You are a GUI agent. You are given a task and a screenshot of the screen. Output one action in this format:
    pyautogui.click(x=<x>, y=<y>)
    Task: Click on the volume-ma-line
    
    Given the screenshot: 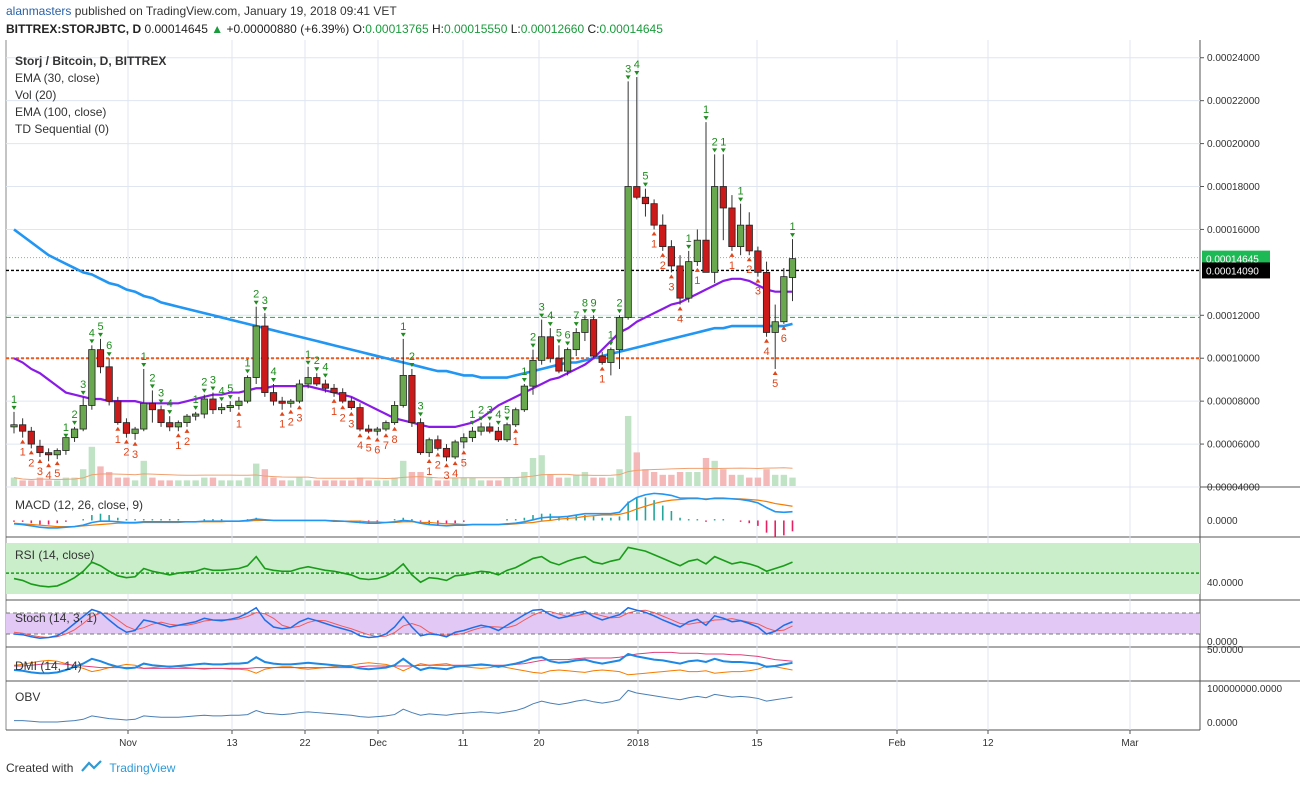 What is the action you would take?
    pyautogui.click(x=403, y=473)
    